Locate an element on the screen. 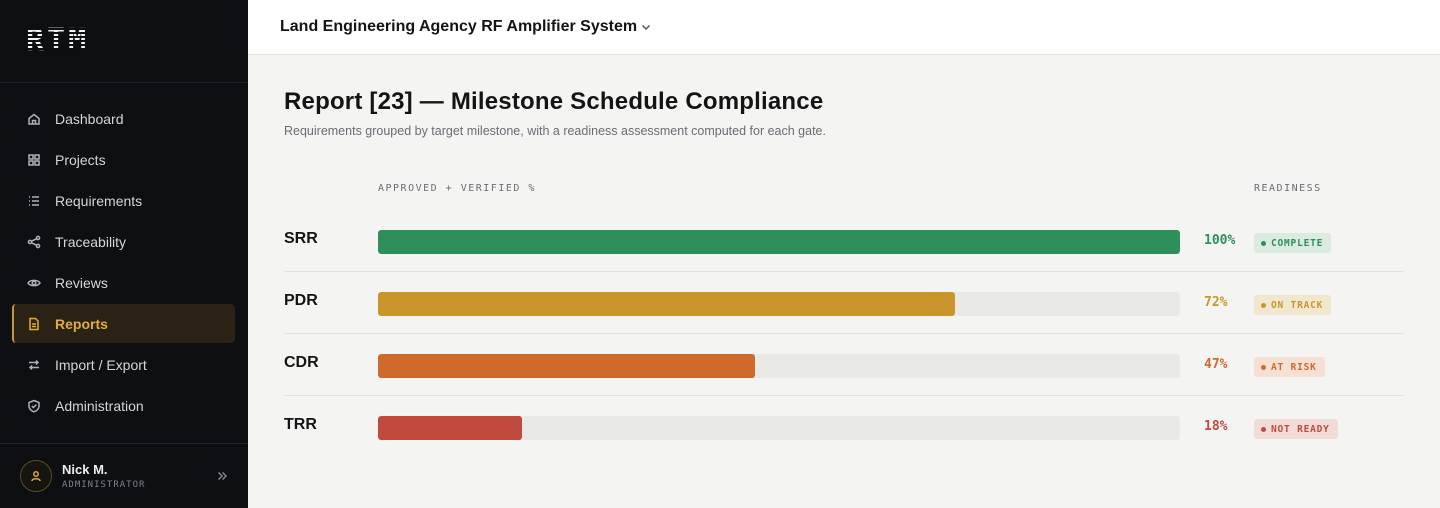 Image resolution: width=1440 pixels, height=508 pixels. document-icon is located at coordinates (34, 324).